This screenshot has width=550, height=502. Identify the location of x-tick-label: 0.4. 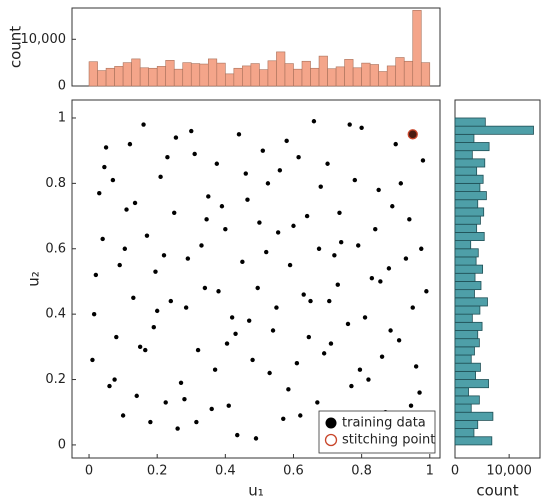
(225, 471).